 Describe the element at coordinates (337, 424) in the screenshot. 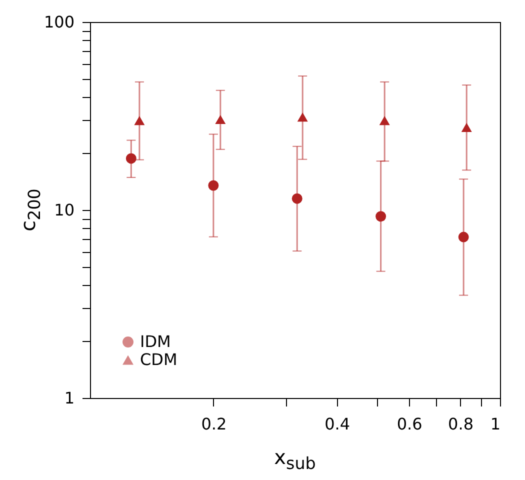

I see `x-tick-label: 0.4` at that location.